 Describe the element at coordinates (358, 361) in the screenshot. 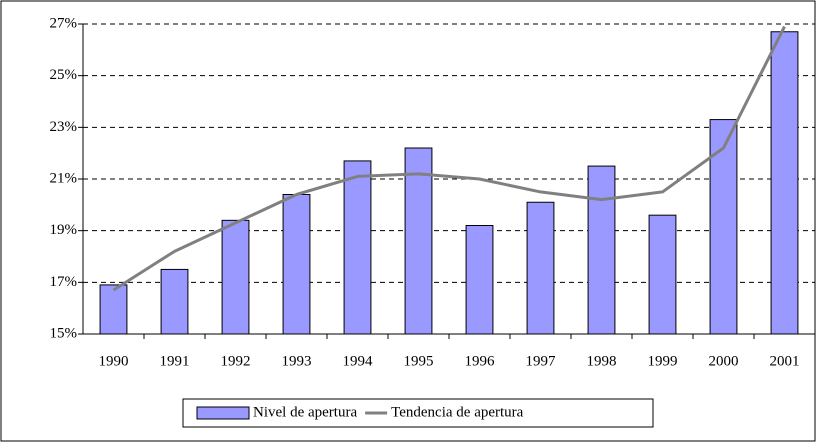

I see `x-tick-label: 1994` at that location.